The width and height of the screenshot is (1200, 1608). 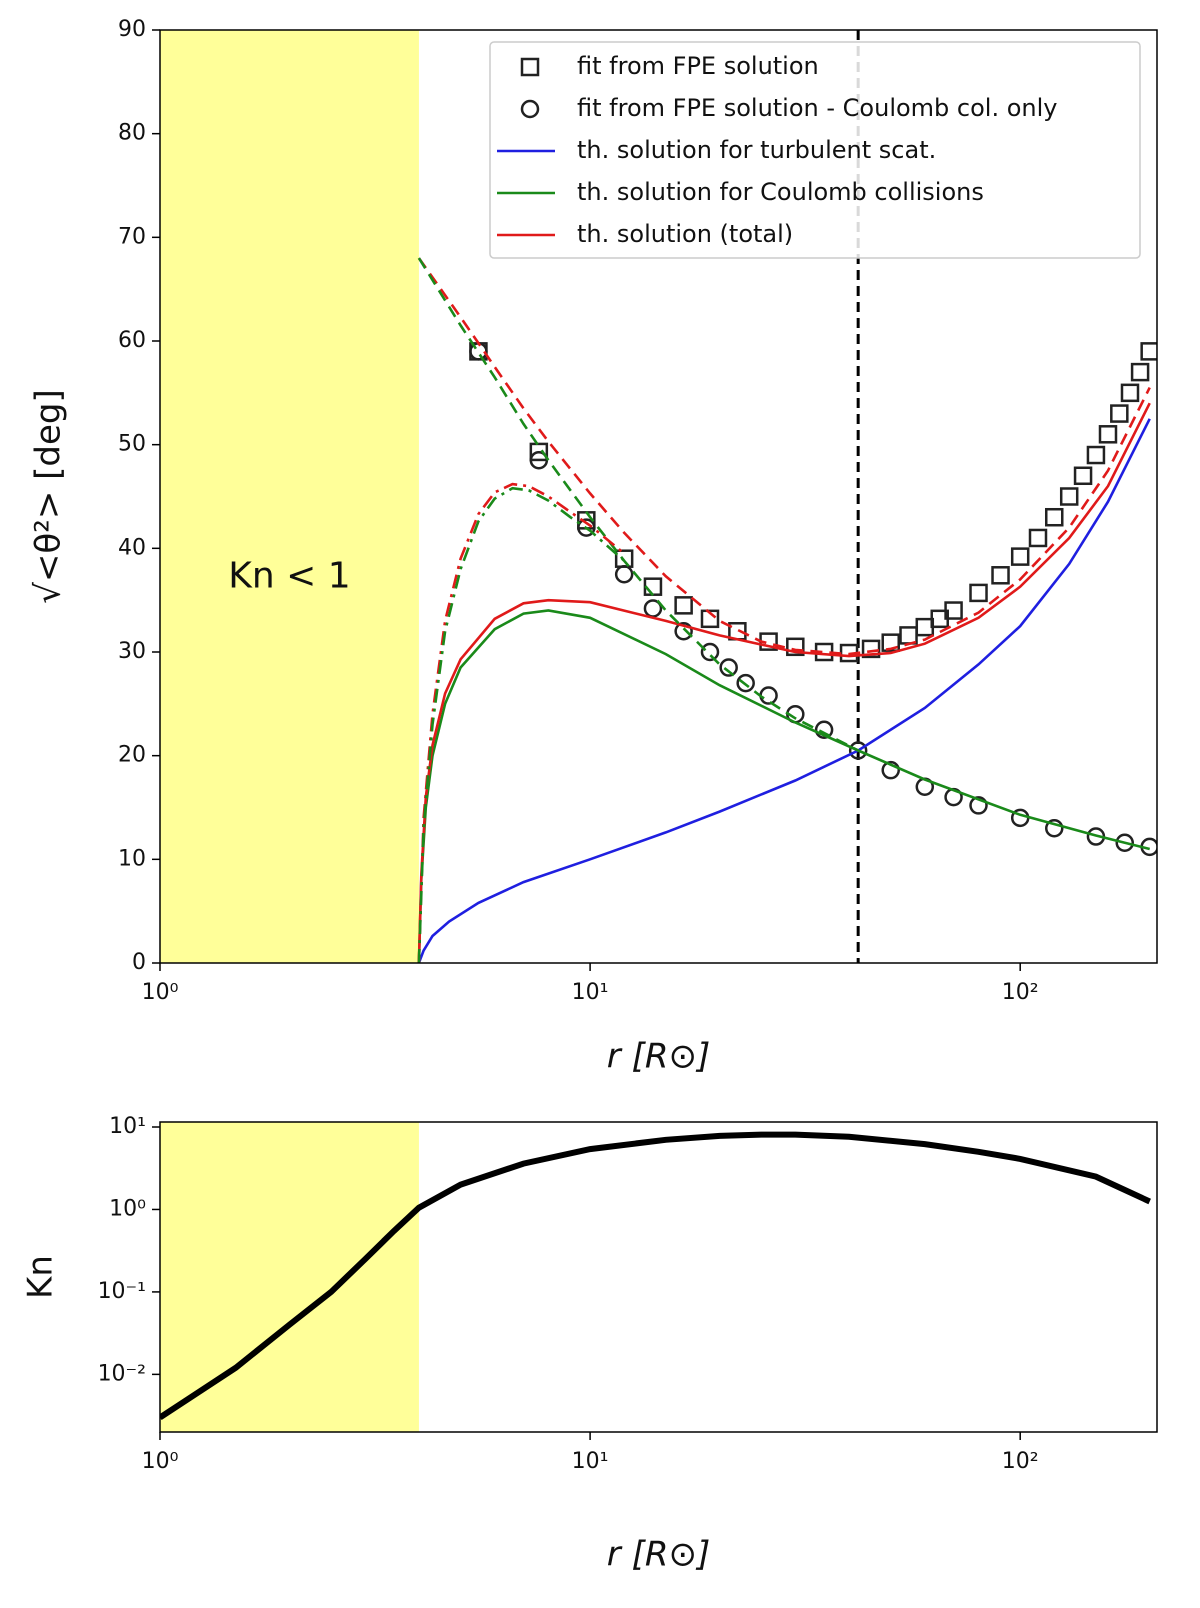 I want to click on y-tick-label: 60, so click(x=132, y=340).